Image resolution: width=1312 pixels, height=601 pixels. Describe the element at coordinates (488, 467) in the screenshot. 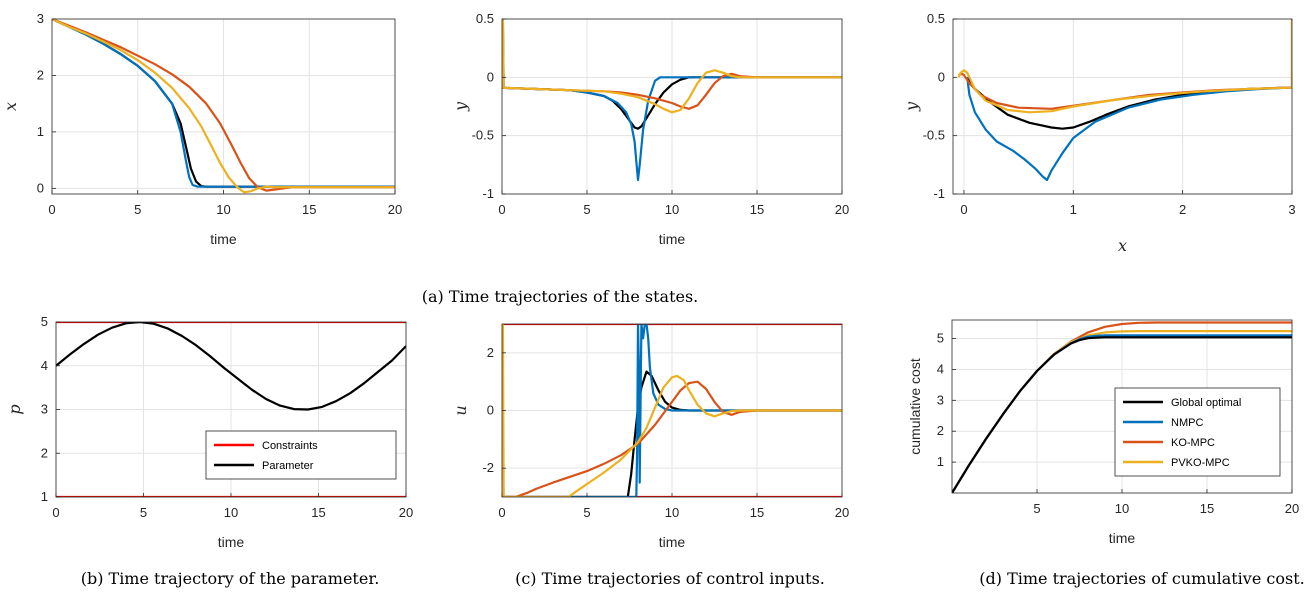

I see `y-tick-label: -2` at that location.